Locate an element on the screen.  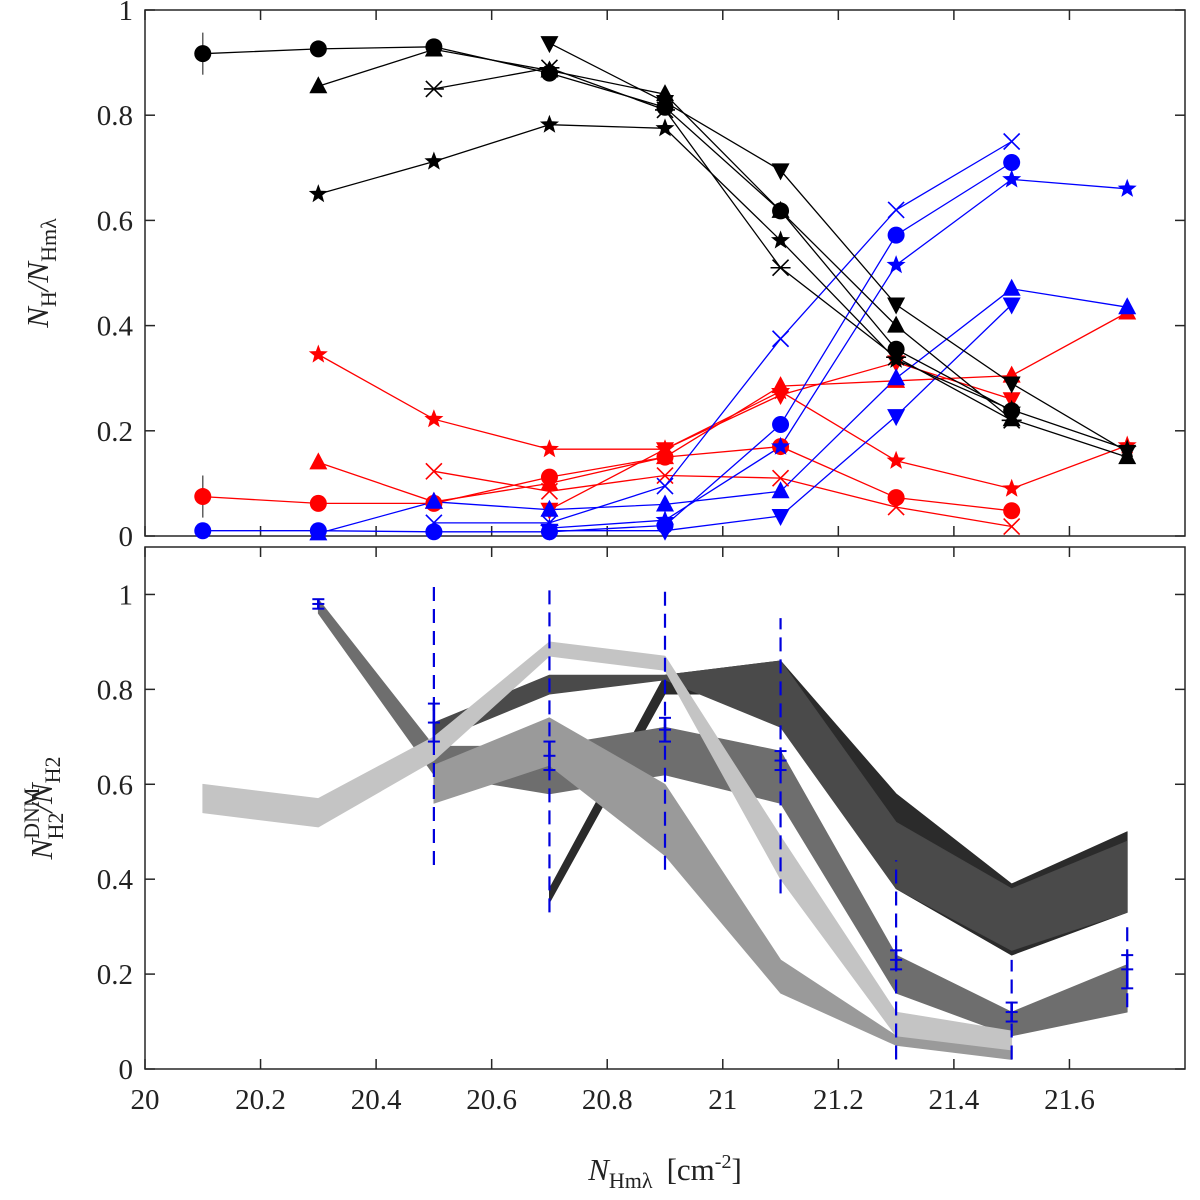
bottom-xticklabels: 20 20.2 20.4 20.6 20.8 21 21.2 21.4 21.6 is located at coordinates (613, 1100).